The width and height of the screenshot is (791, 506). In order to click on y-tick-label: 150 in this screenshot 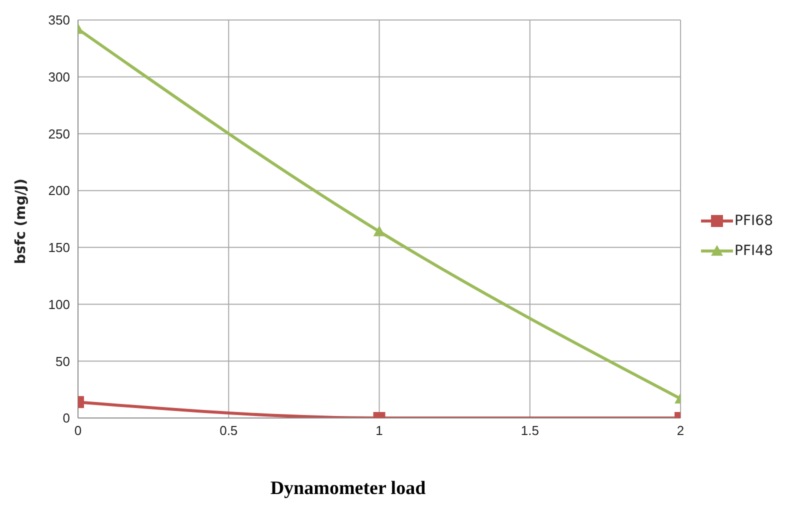, I will do `click(59, 248)`.